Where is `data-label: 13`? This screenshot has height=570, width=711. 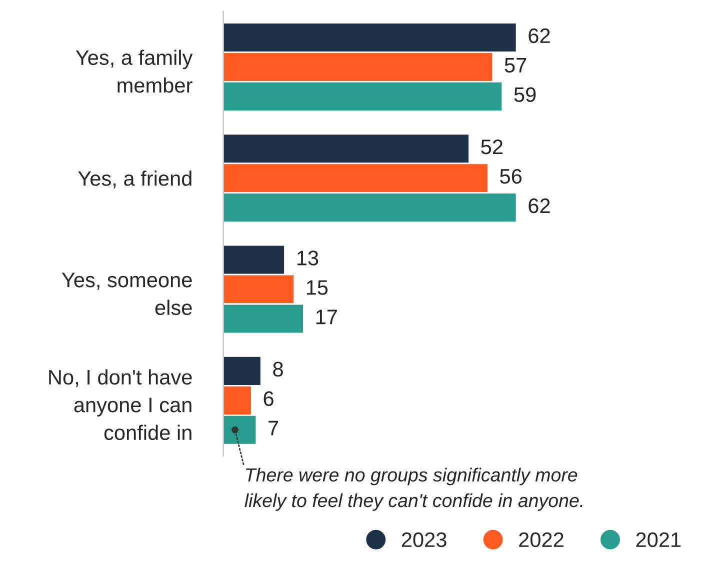
data-label: 13 is located at coordinates (307, 258).